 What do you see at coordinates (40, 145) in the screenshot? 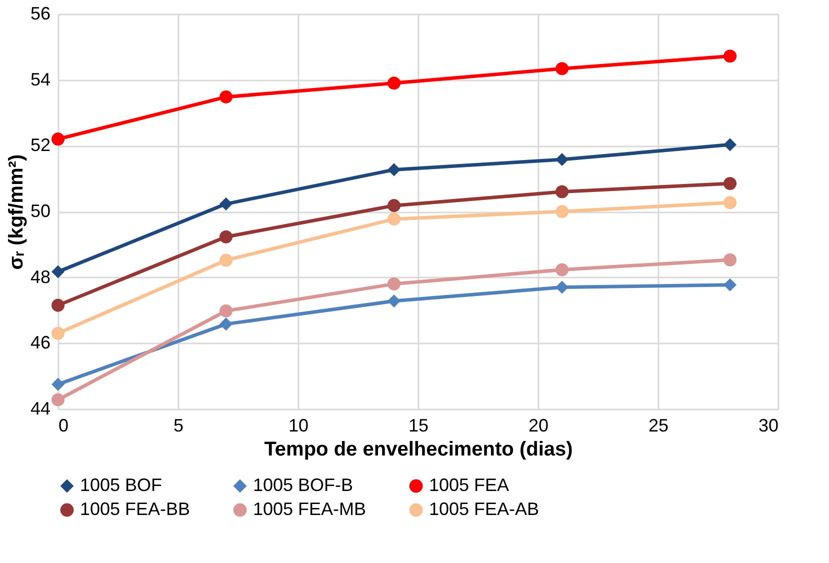
I see `y-tick-label: 52` at bounding box center [40, 145].